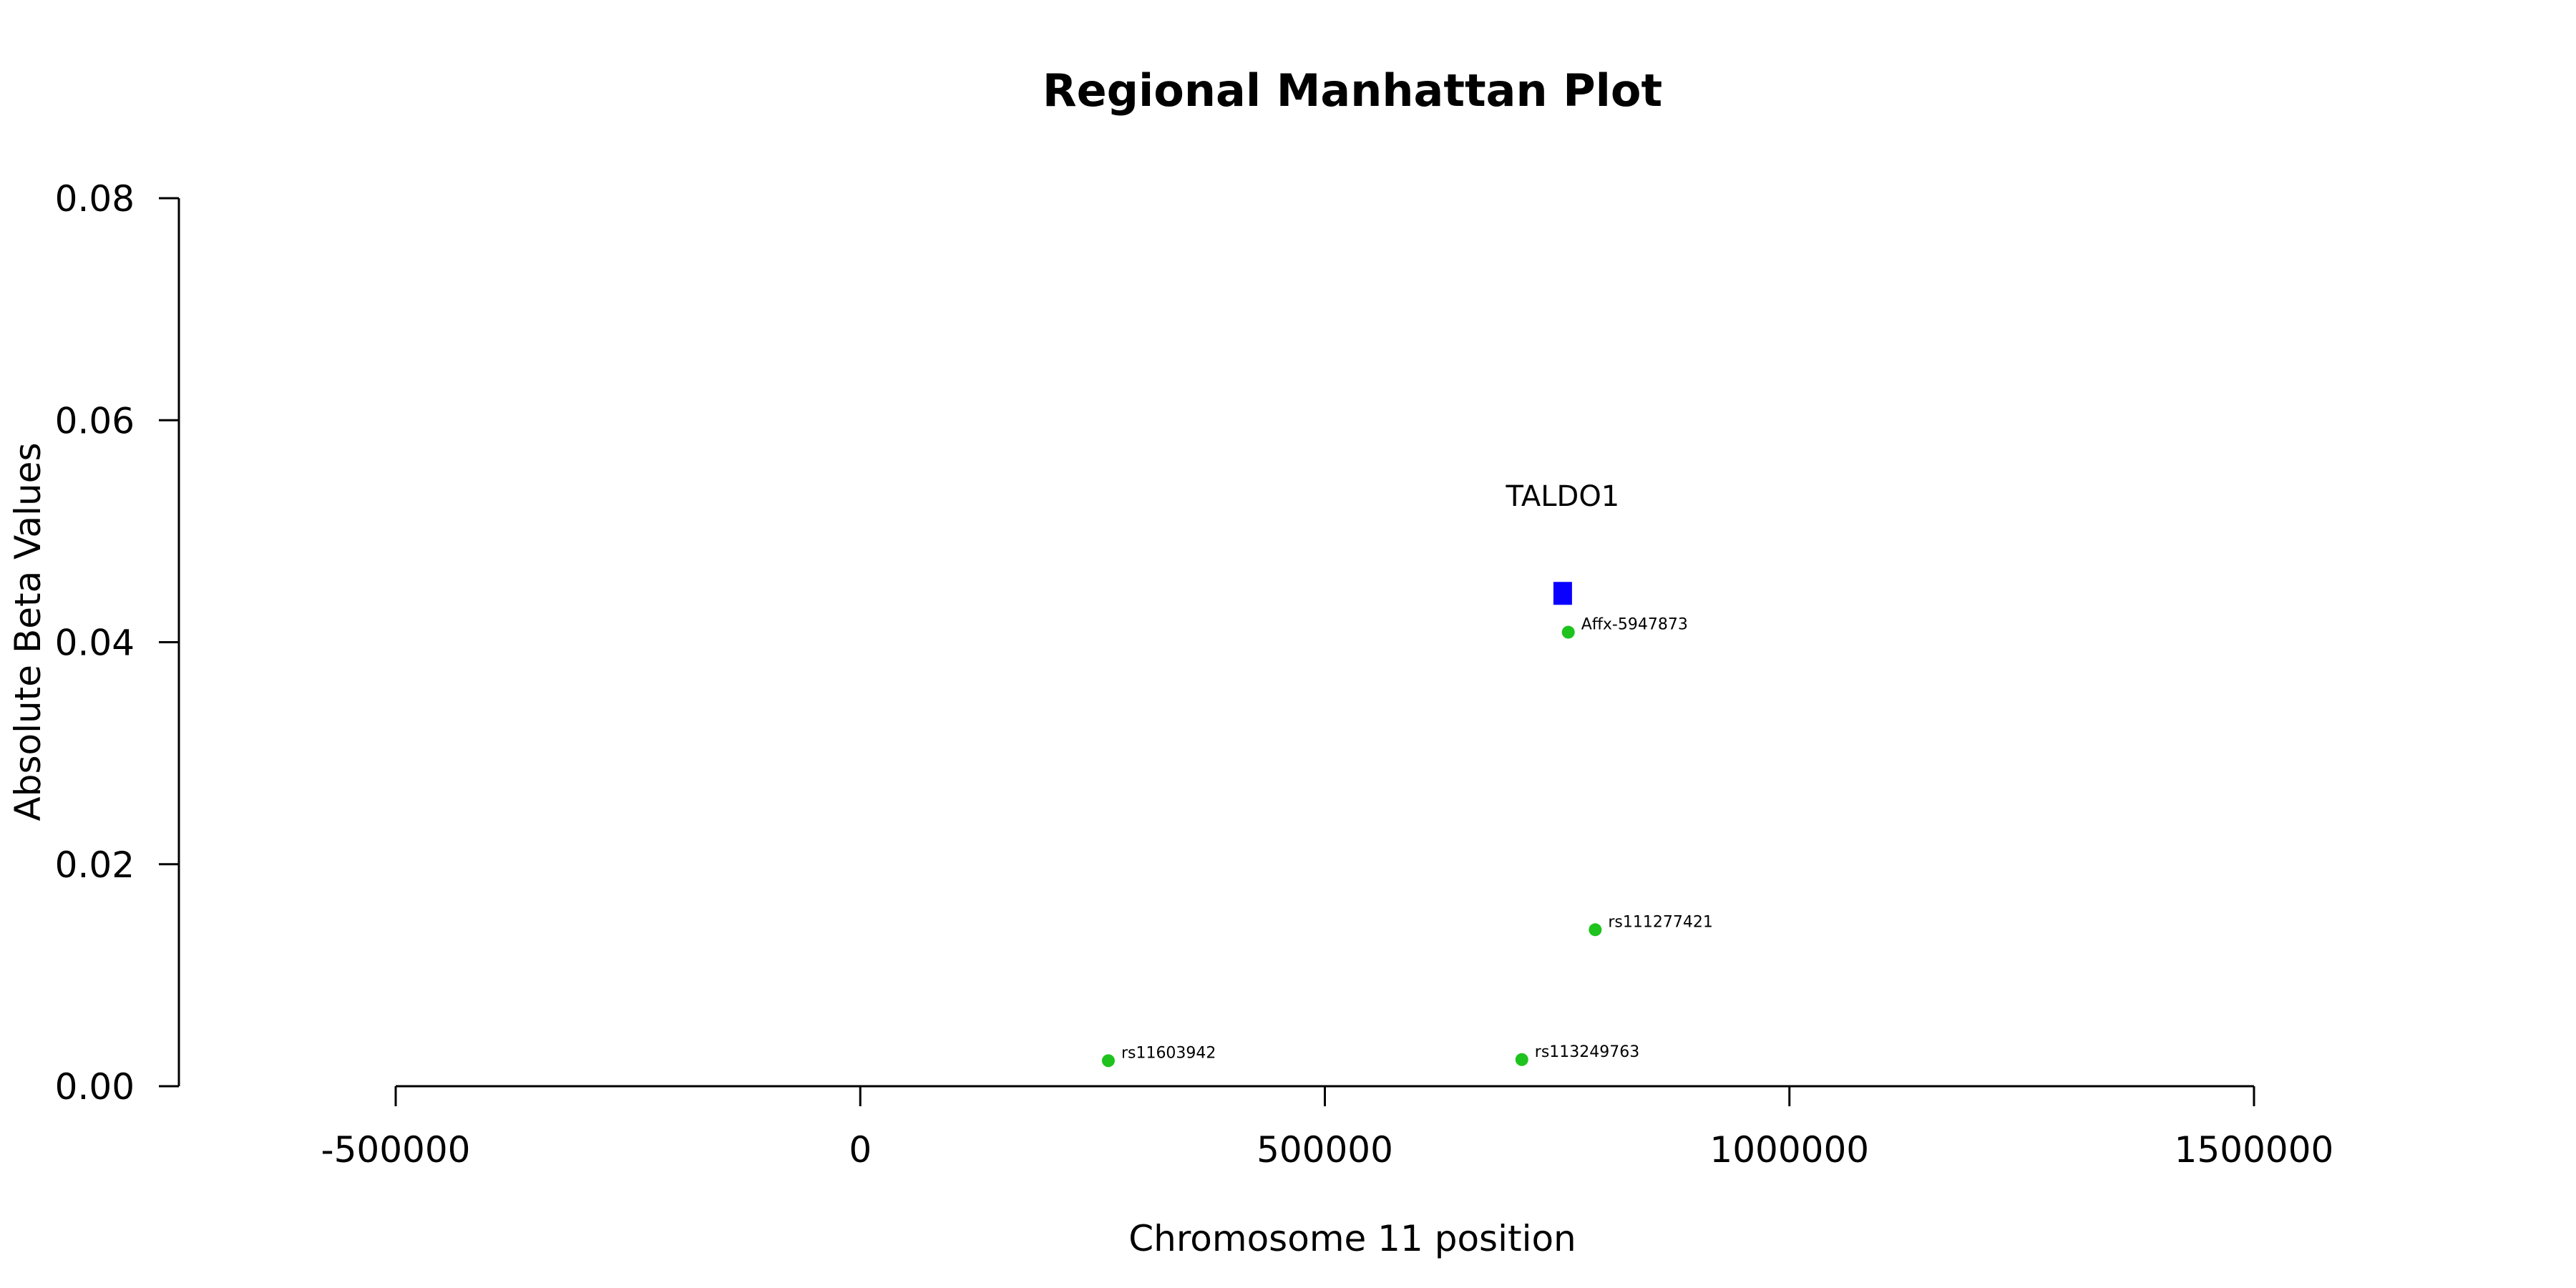 The height and width of the screenshot is (1288, 2576). Describe the element at coordinates (1352, 1238) in the screenshot. I see `x-axis-label: Chromosome 11 position` at that location.